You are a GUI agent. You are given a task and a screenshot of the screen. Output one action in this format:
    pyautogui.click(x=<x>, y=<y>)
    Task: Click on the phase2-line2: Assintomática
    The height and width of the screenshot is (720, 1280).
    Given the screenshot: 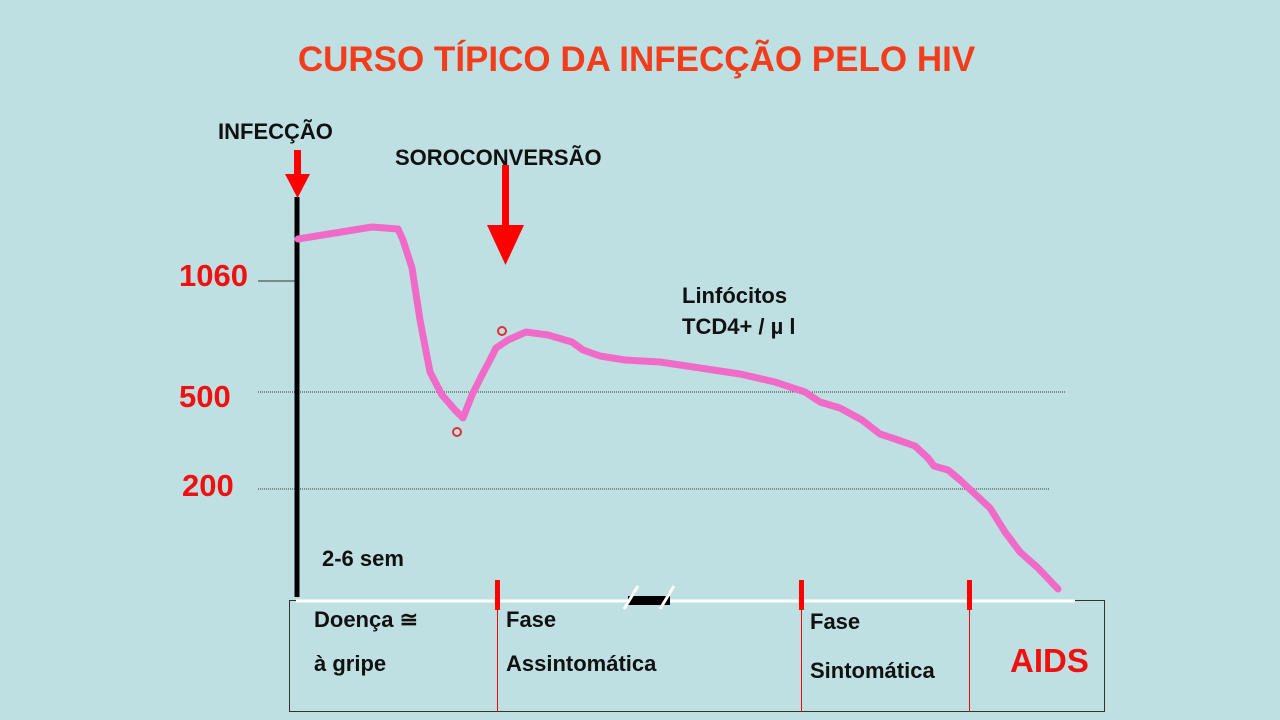 What is the action you would take?
    pyautogui.click(x=581, y=663)
    